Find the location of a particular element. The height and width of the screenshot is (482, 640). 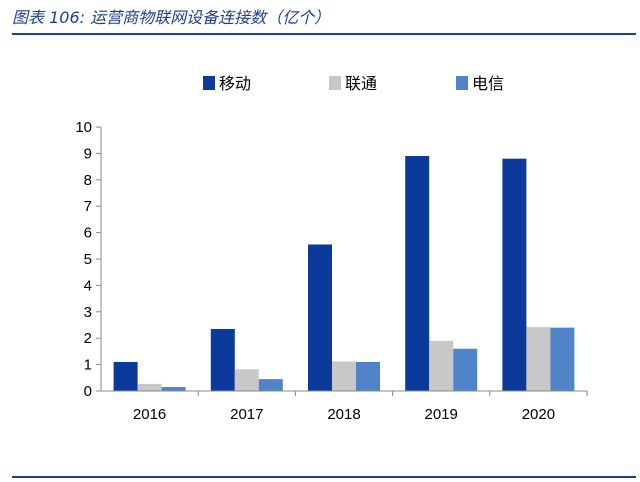

y-tick-label: 7 is located at coordinates (88, 206).